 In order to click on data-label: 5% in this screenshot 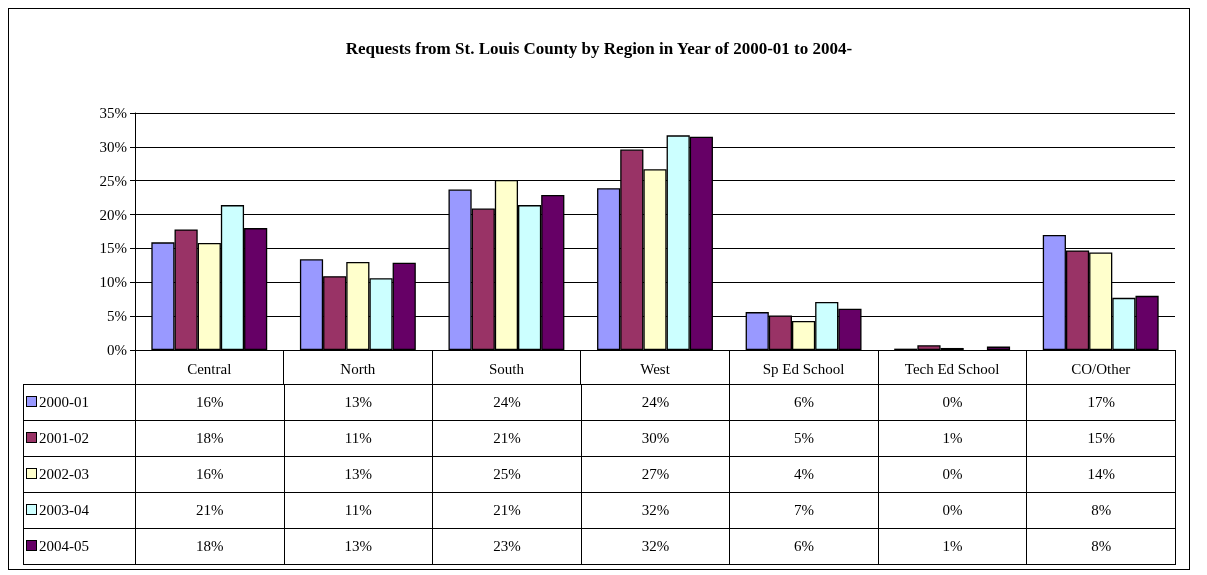, I will do `click(804, 438)`.